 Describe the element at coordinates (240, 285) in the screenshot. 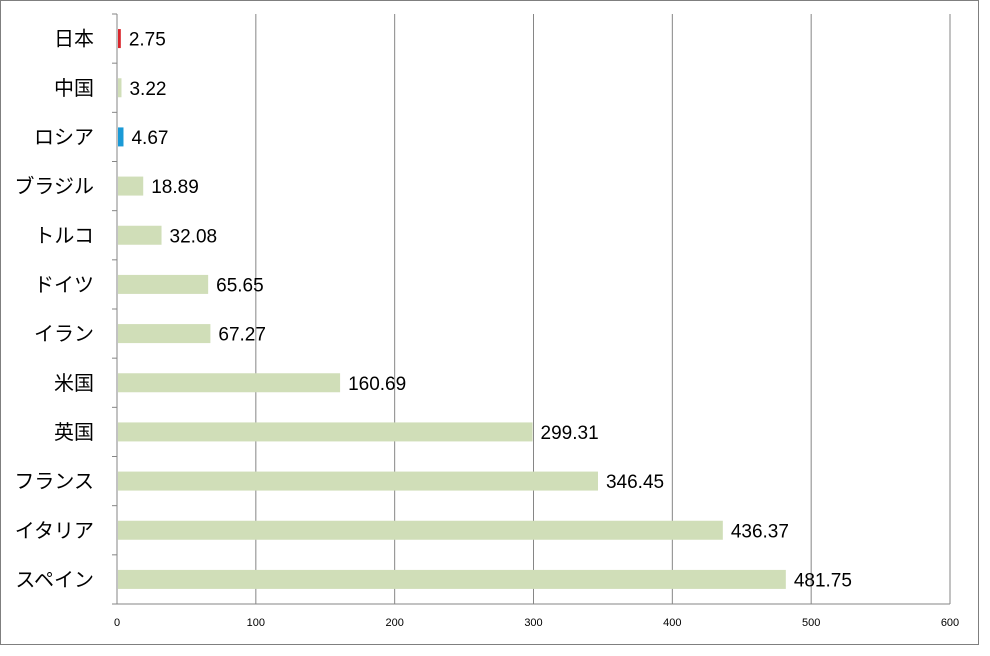

I see `data-label: 65.65` at that location.